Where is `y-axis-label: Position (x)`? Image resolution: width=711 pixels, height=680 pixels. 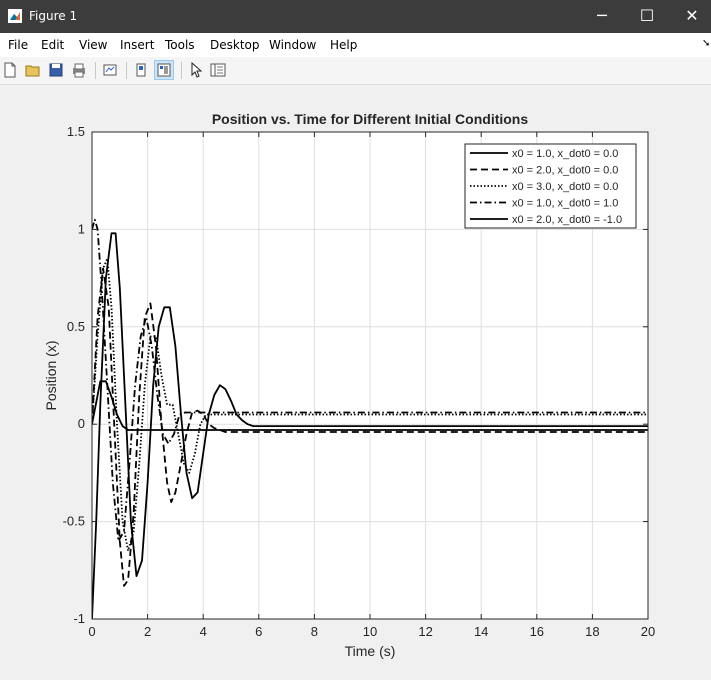
y-axis-label: Position (x) is located at coordinates (51, 375).